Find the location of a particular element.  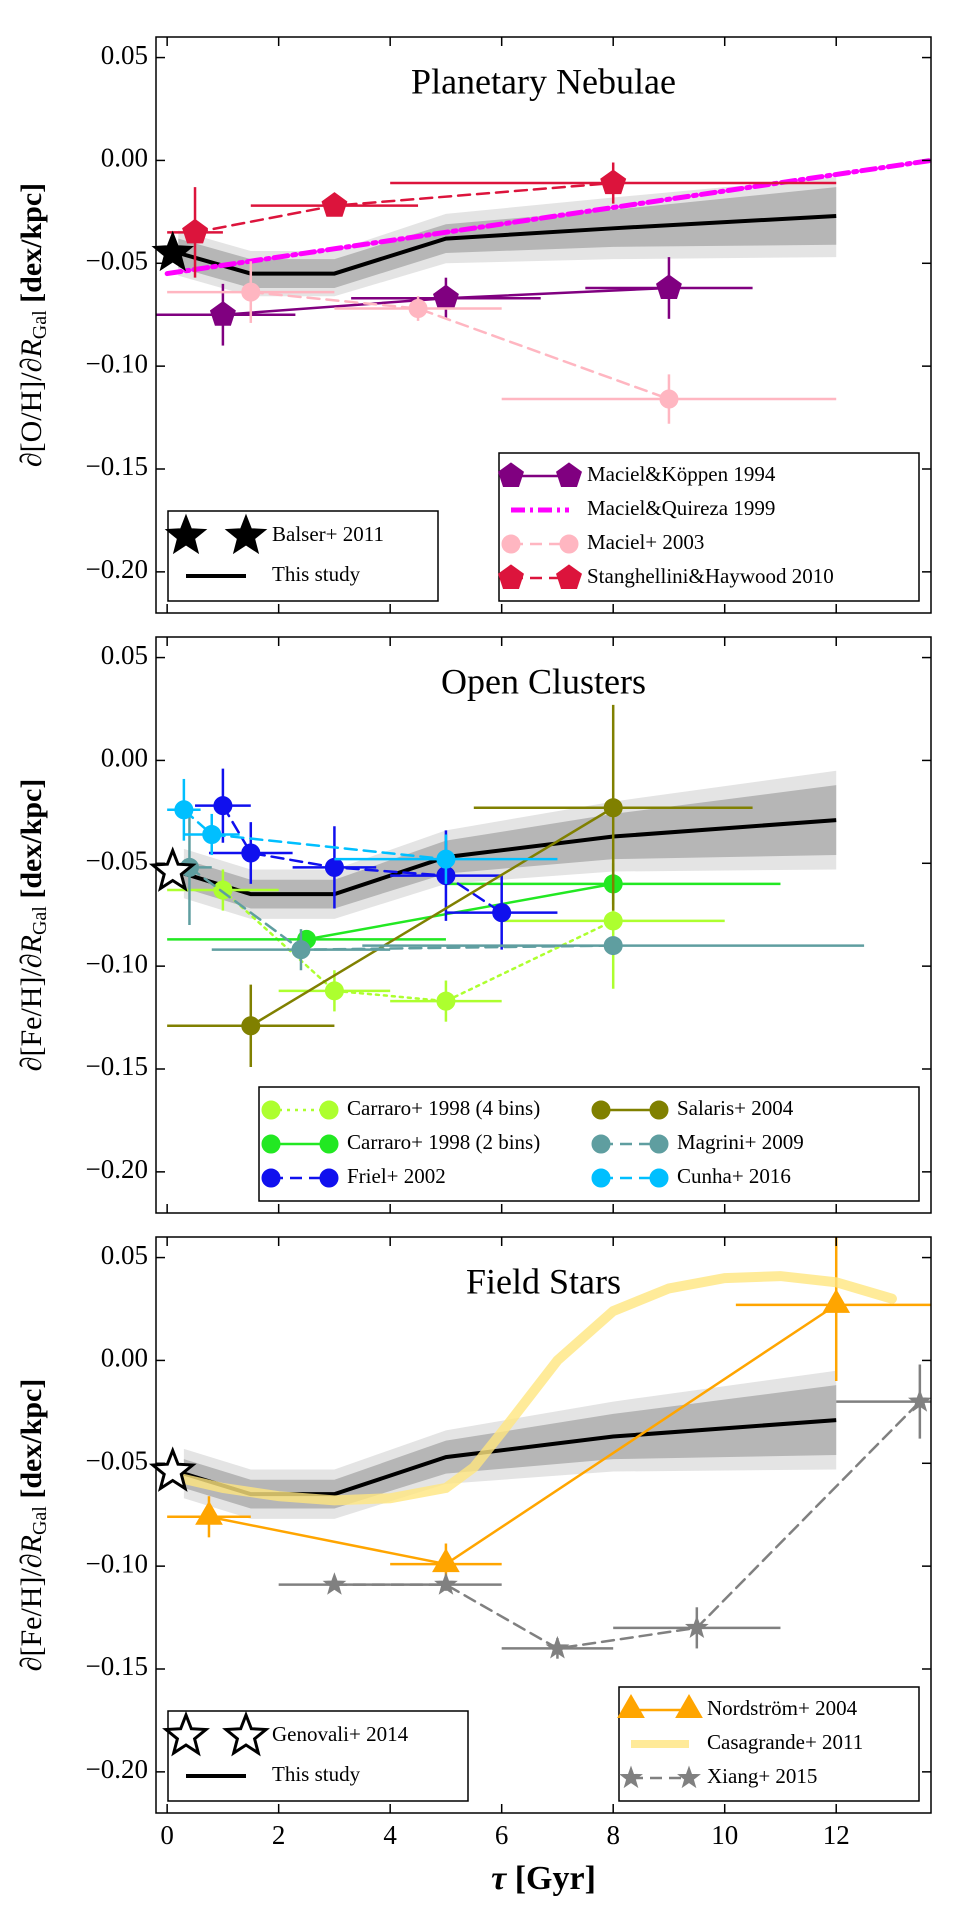

panel-title: Field Stars is located at coordinates (543, 1281).